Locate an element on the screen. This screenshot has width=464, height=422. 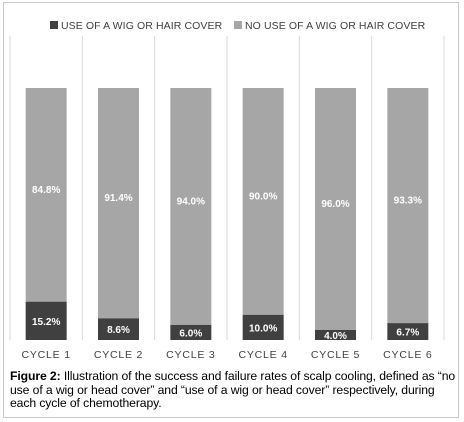
x-tick-label: CYCLE 1 is located at coordinates (45, 355).